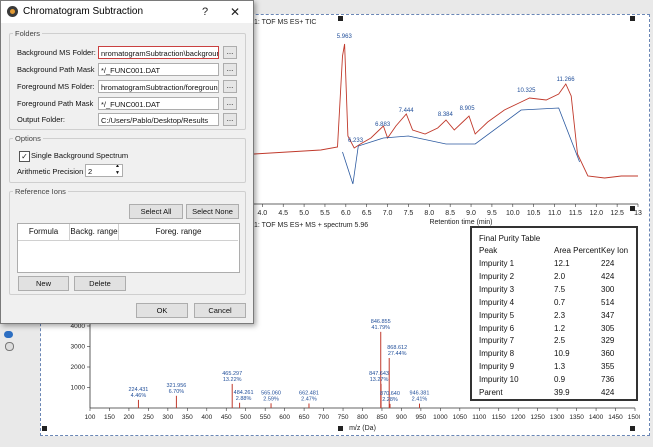 Image resolution: width=653 pixels, height=447 pixels. I want to click on ms-x-tick-label: 950, so click(420, 417).